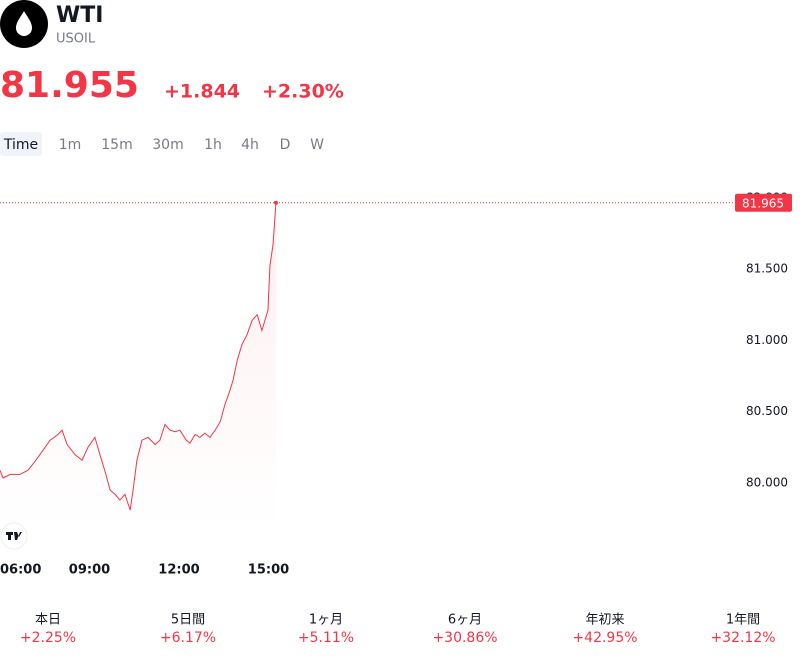  I want to click on perf-label: 1ヶ月, so click(326, 620).